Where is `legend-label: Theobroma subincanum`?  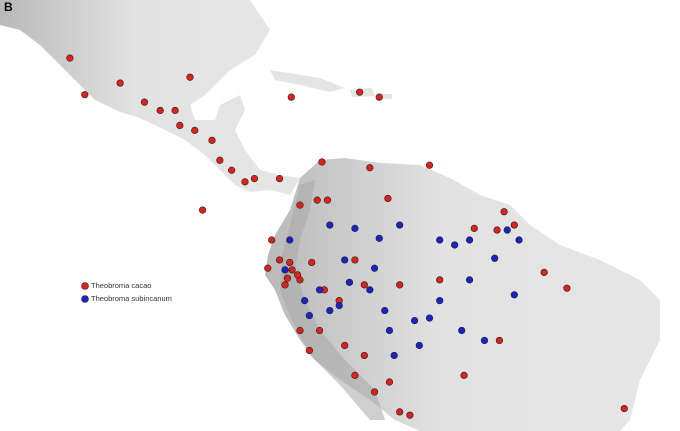 legend-label: Theobroma subincanum is located at coordinates (131, 298).